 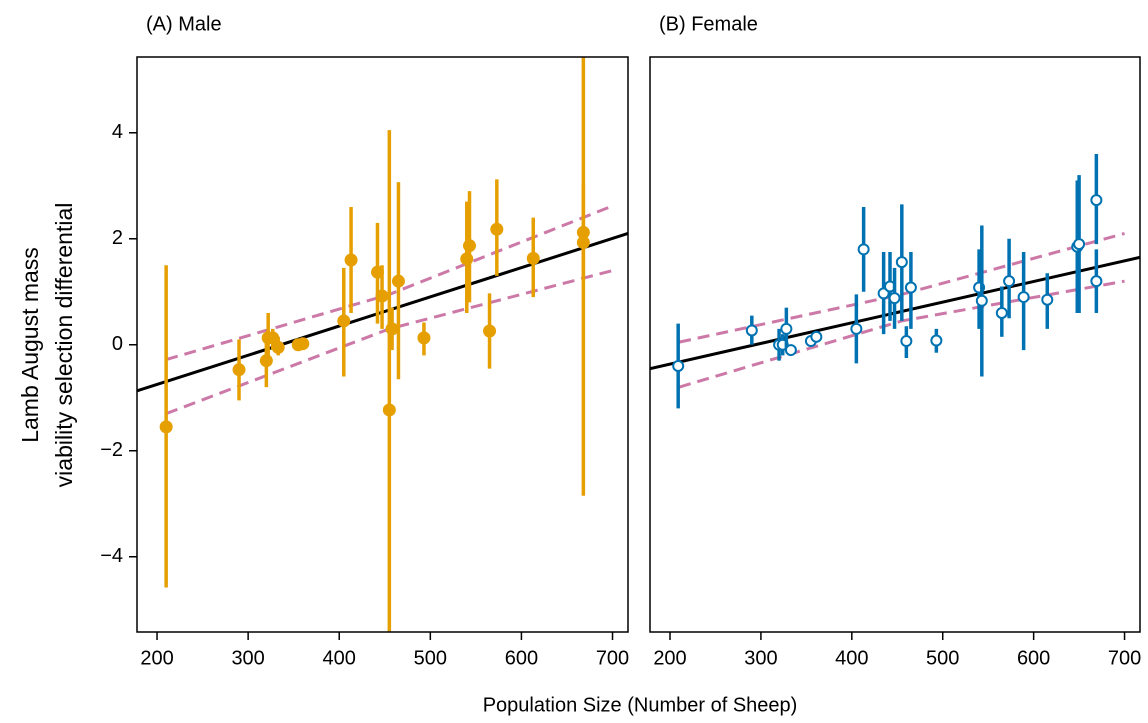 I want to click on y-axis-label: viability selection differential, so click(x=64, y=345).